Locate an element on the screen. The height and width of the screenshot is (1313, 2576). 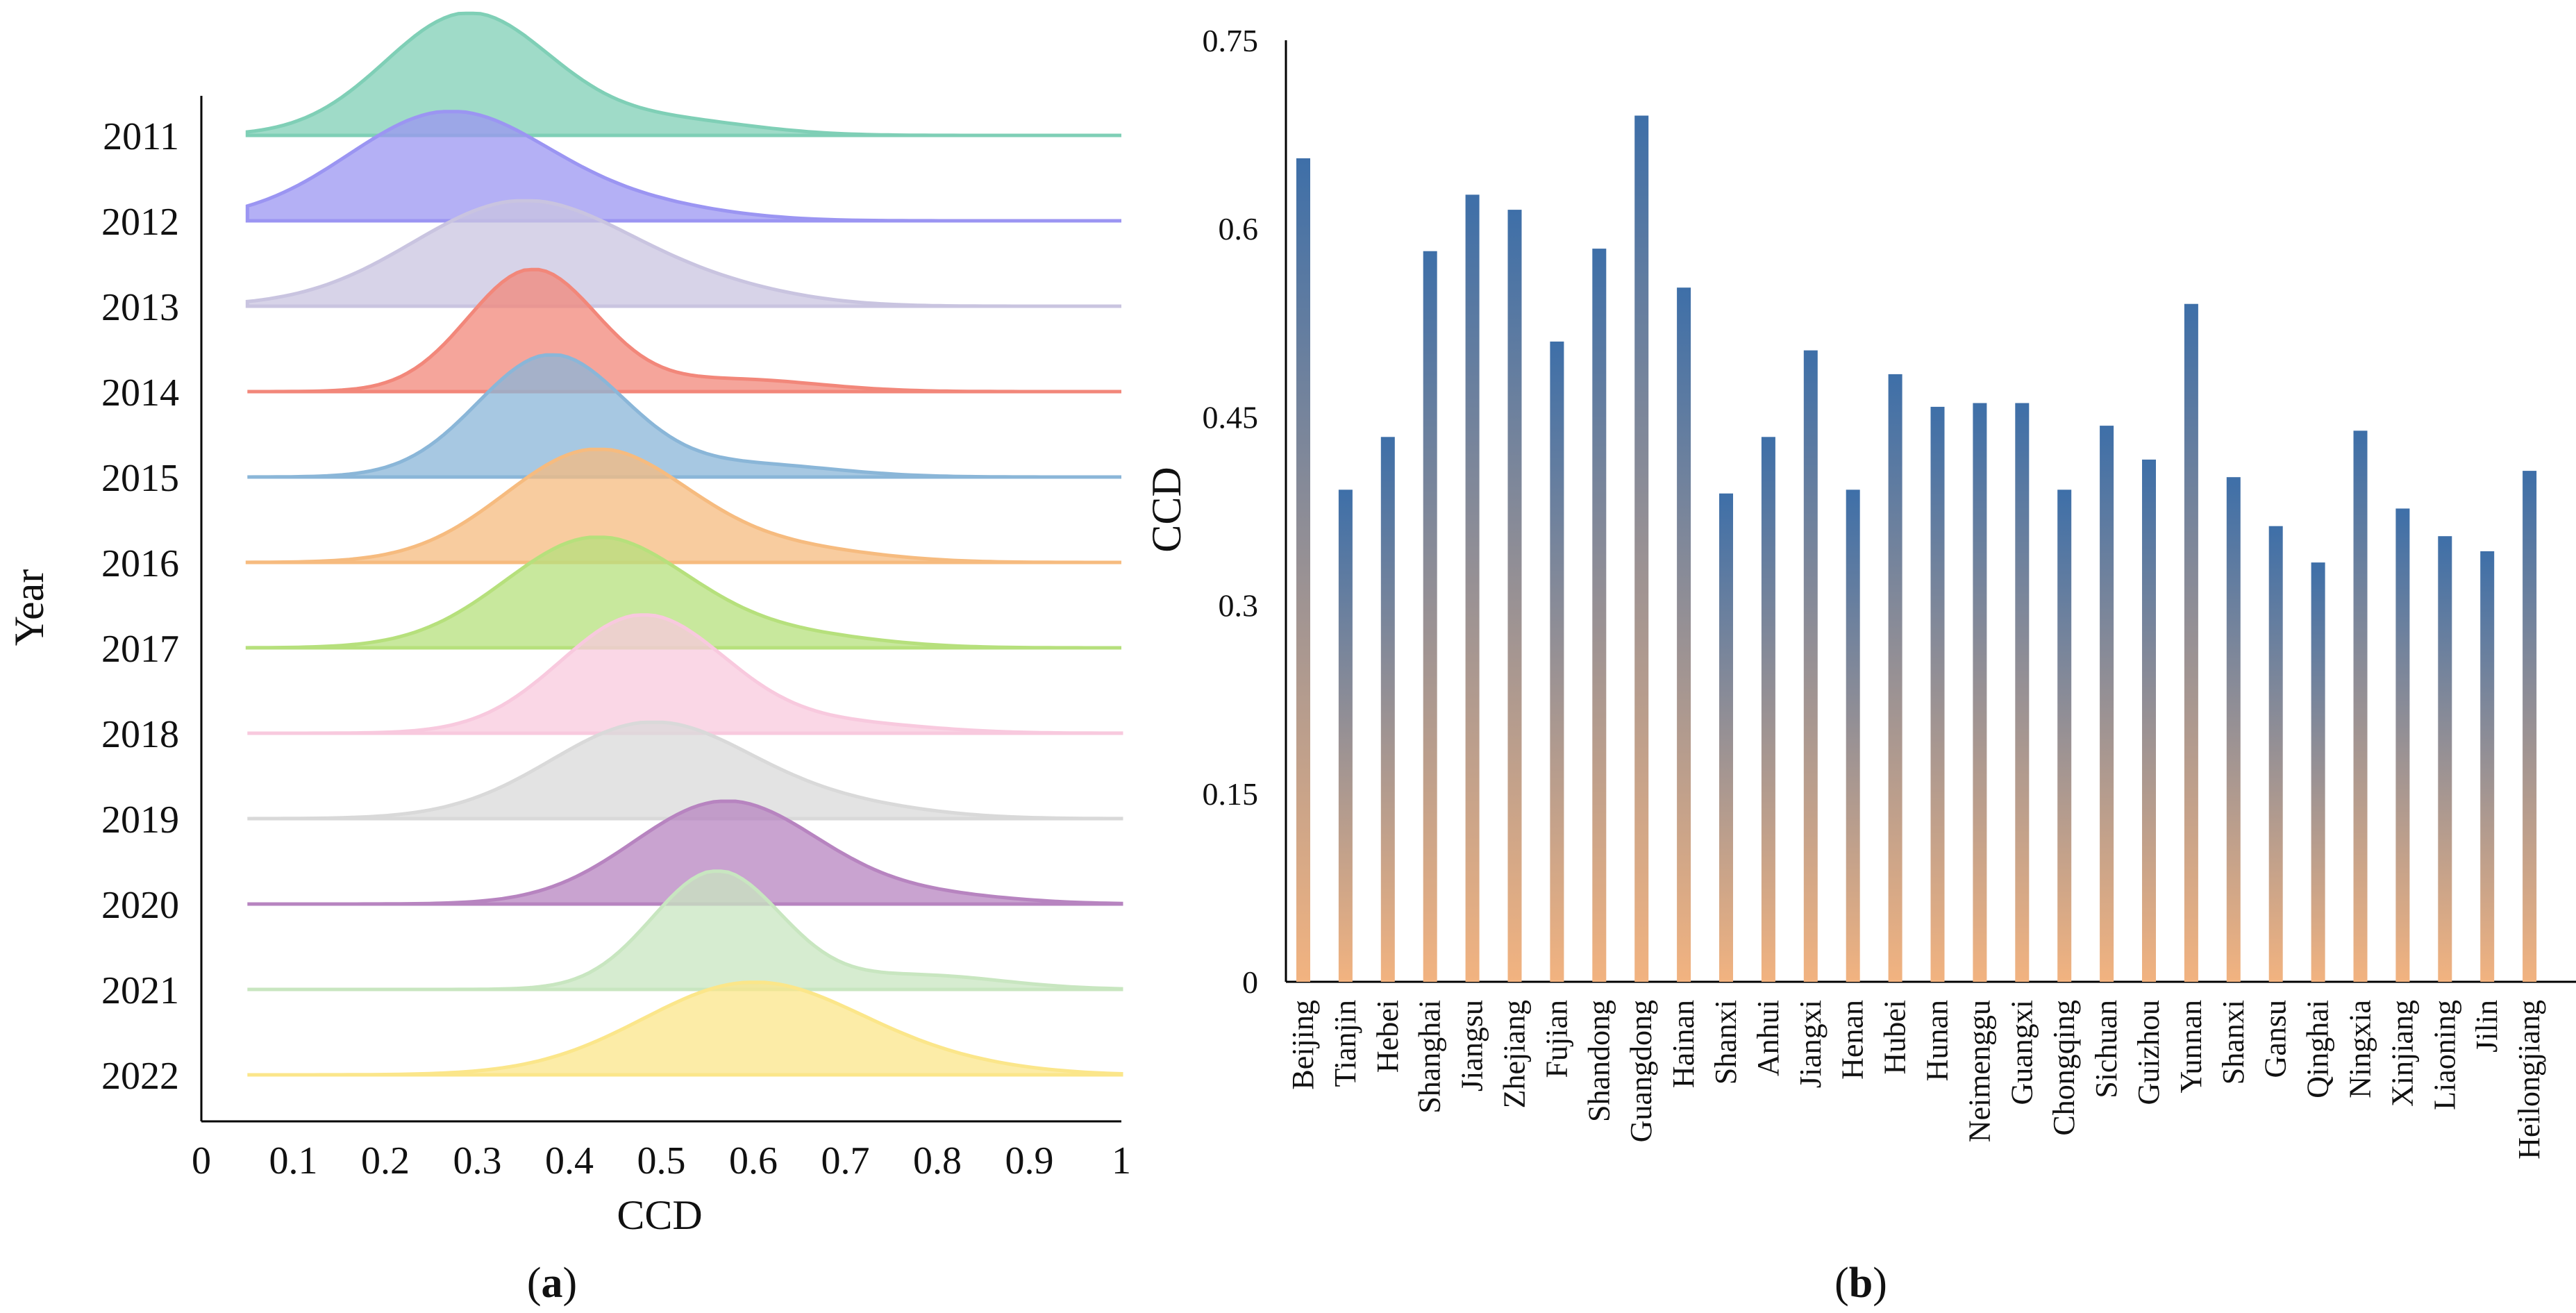
bar-y-axis-title: CCD is located at coordinates (1166, 510).